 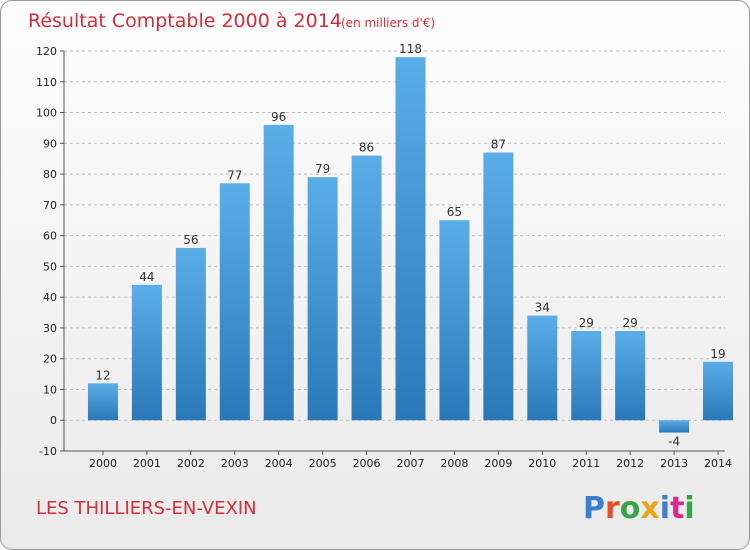 I want to click on x-tick-label: 2008, so click(x=454, y=463).